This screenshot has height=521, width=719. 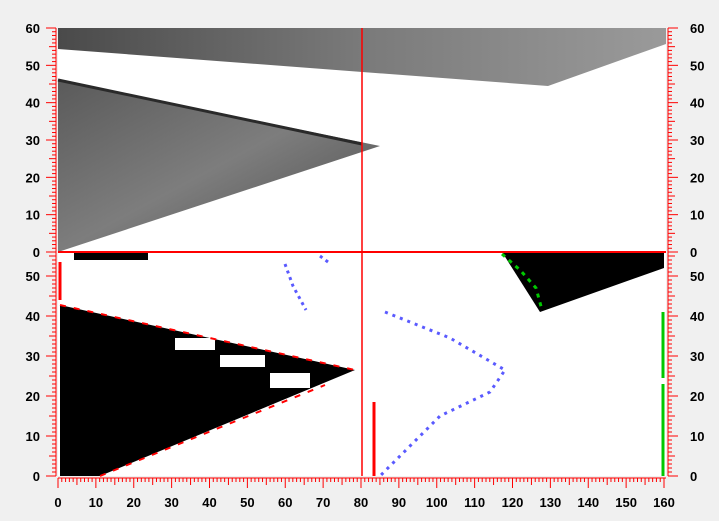 What do you see at coordinates (474, 502) in the screenshot?
I see `bottom-axis-label: 110` at bounding box center [474, 502].